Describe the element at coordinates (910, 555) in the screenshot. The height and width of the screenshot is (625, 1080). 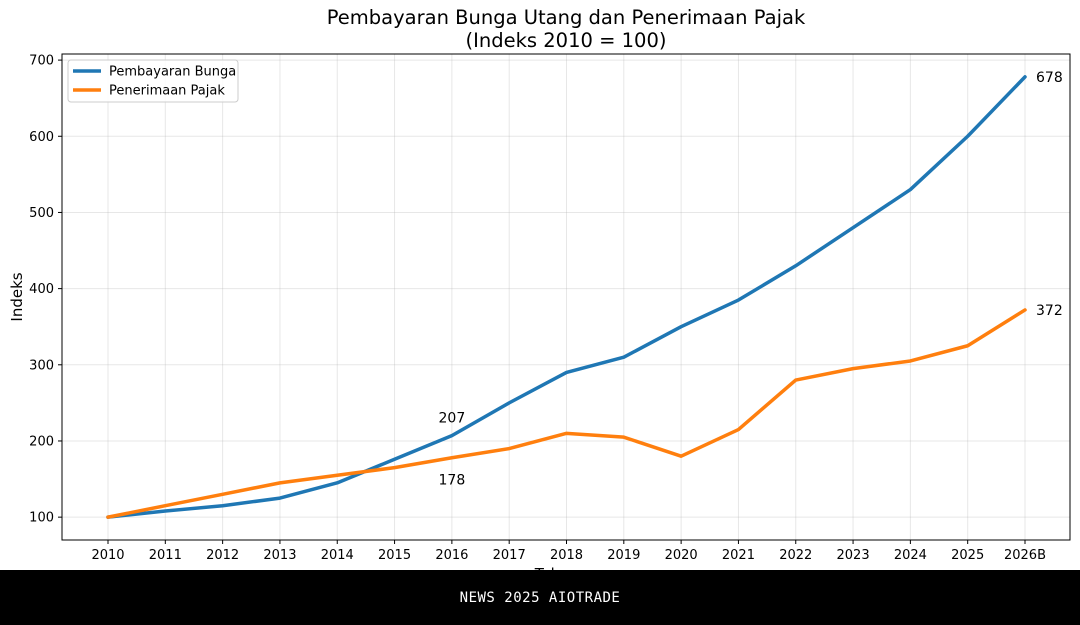
I see `x-tick-label-2024: 2024` at that location.